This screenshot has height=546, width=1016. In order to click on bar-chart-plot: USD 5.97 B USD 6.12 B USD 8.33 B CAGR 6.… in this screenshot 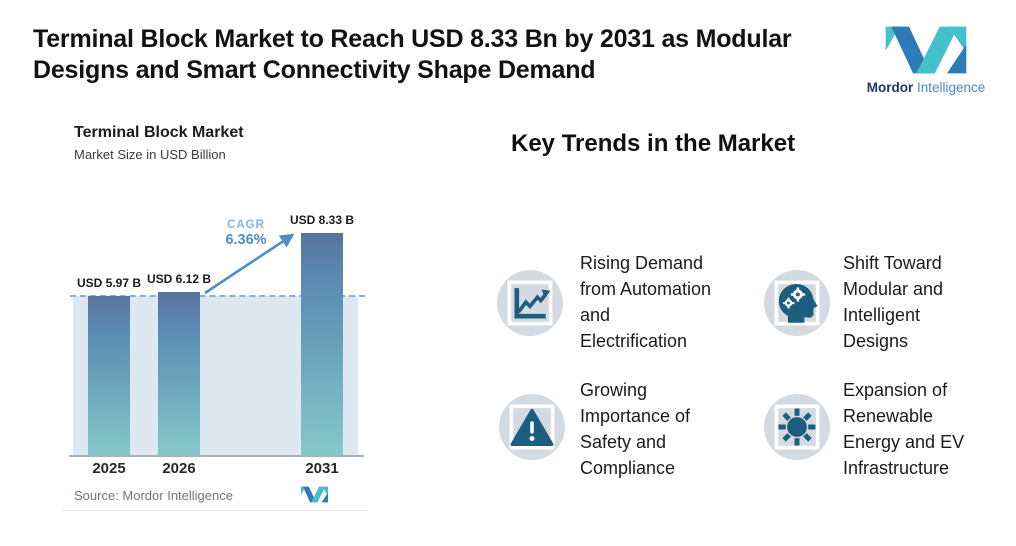, I will do `click(217, 334)`.